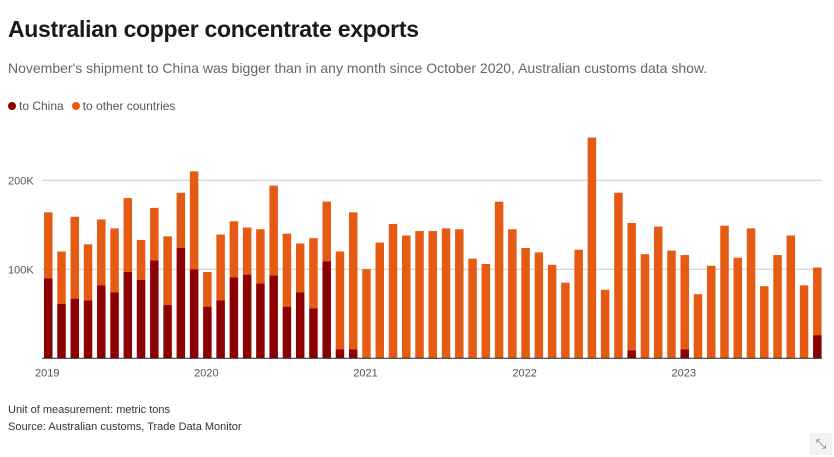 Image resolution: width=834 pixels, height=457 pixels. Describe the element at coordinates (683, 373) in the screenshot. I see `x-tick-label: 2023` at that location.